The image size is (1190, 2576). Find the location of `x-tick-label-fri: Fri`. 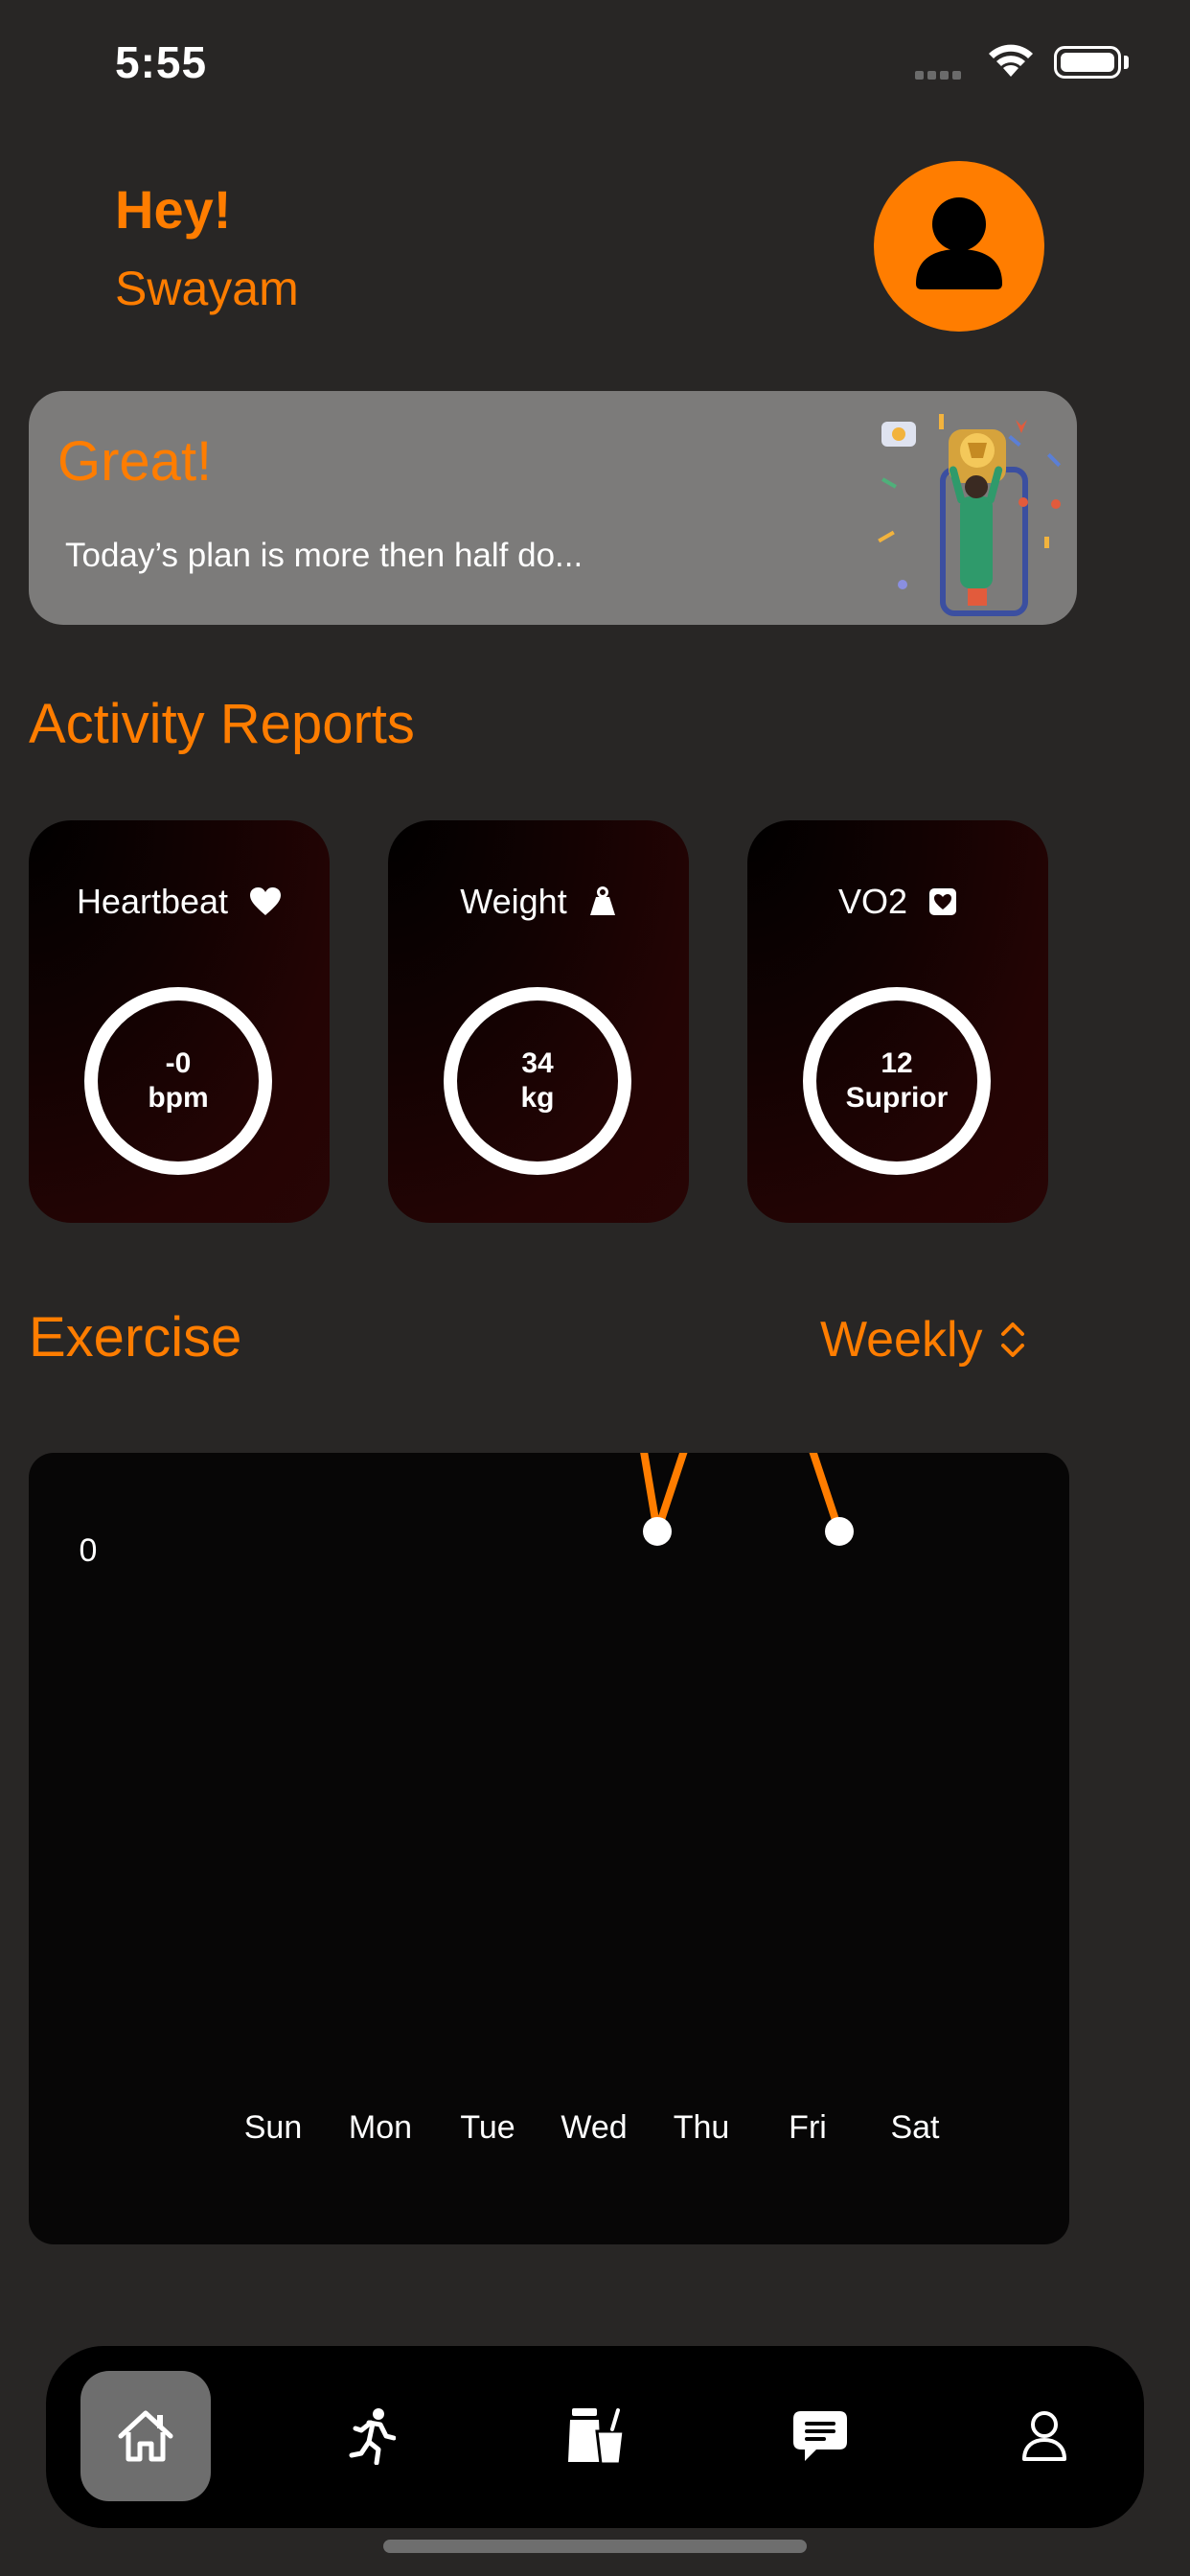

x-tick-label-fri: Fri is located at coordinates (808, 2127).